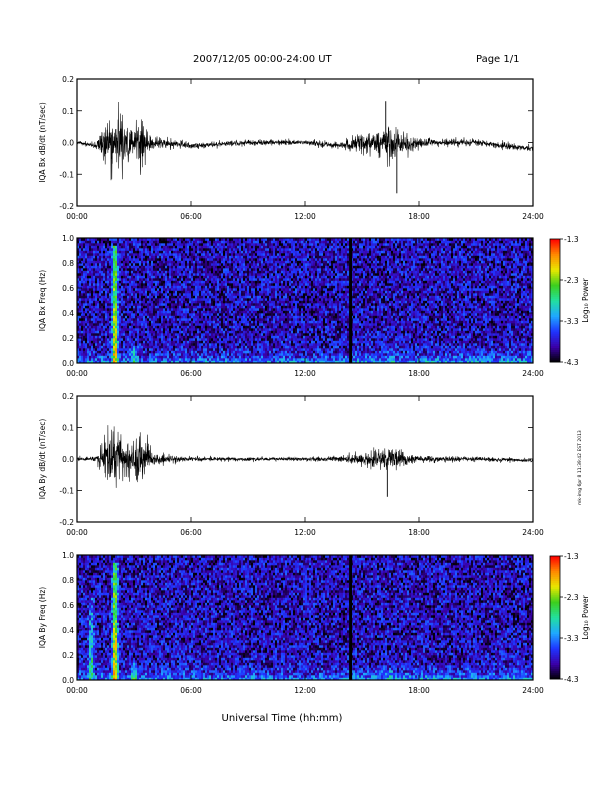 This screenshot has width=612, height=792. Describe the element at coordinates (42, 459) in the screenshot. I see `y-axis-label: IQA By dB/dt (nT/sec)` at that location.